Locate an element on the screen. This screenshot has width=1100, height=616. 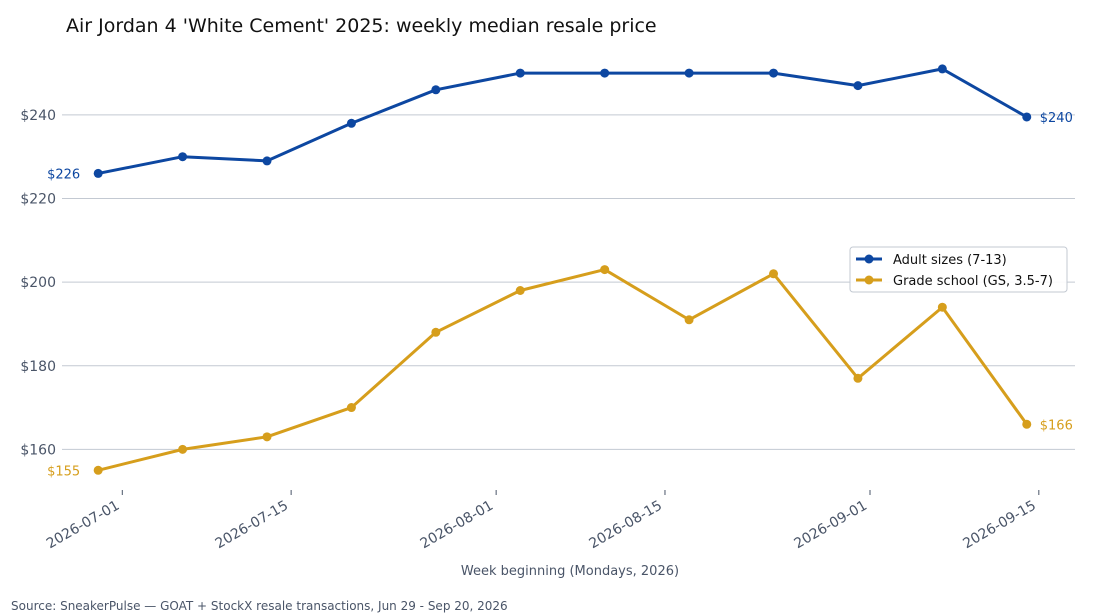
y-tick-label: $180 is located at coordinates (38, 367).